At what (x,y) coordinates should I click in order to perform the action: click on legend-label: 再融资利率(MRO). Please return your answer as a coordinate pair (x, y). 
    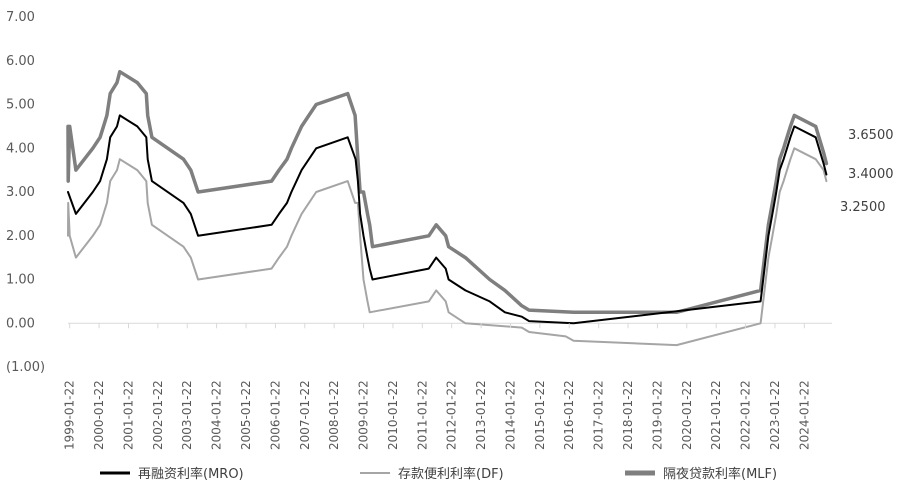
    Looking at the image, I should click on (191, 474).